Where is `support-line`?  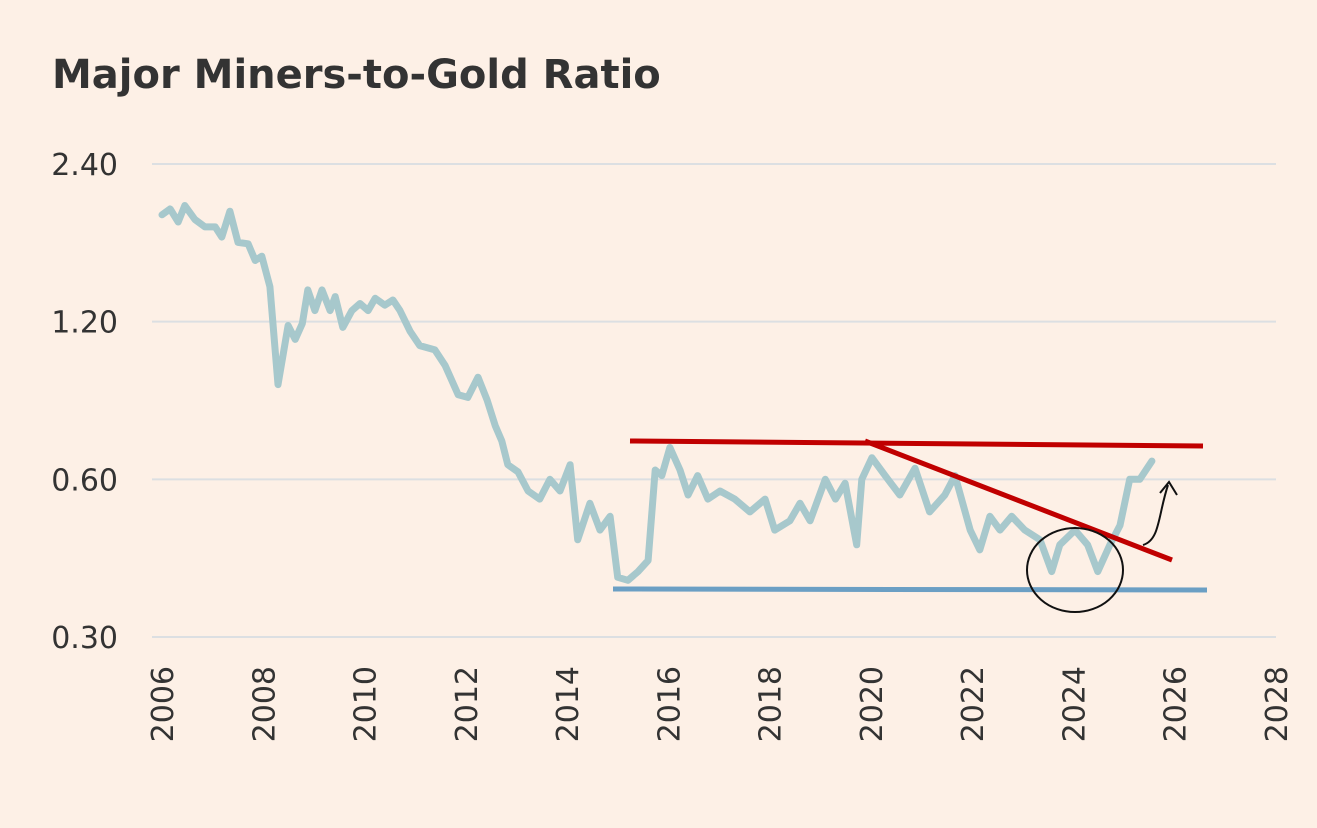 support-line is located at coordinates (910, 589).